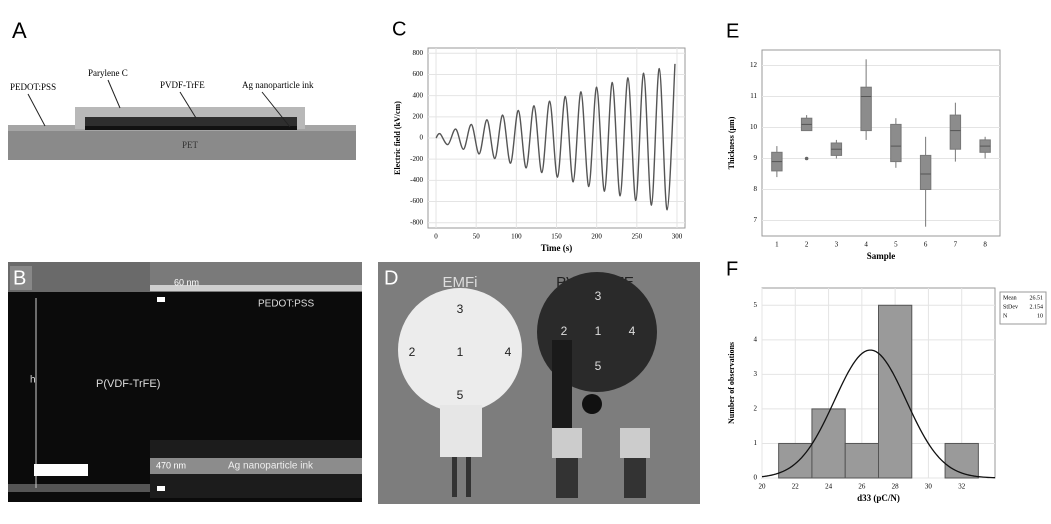 The height and width of the screenshot is (524, 1051). Describe the element at coordinates (754, 65) in the screenshot. I see `y-tick-label: 12` at that location.